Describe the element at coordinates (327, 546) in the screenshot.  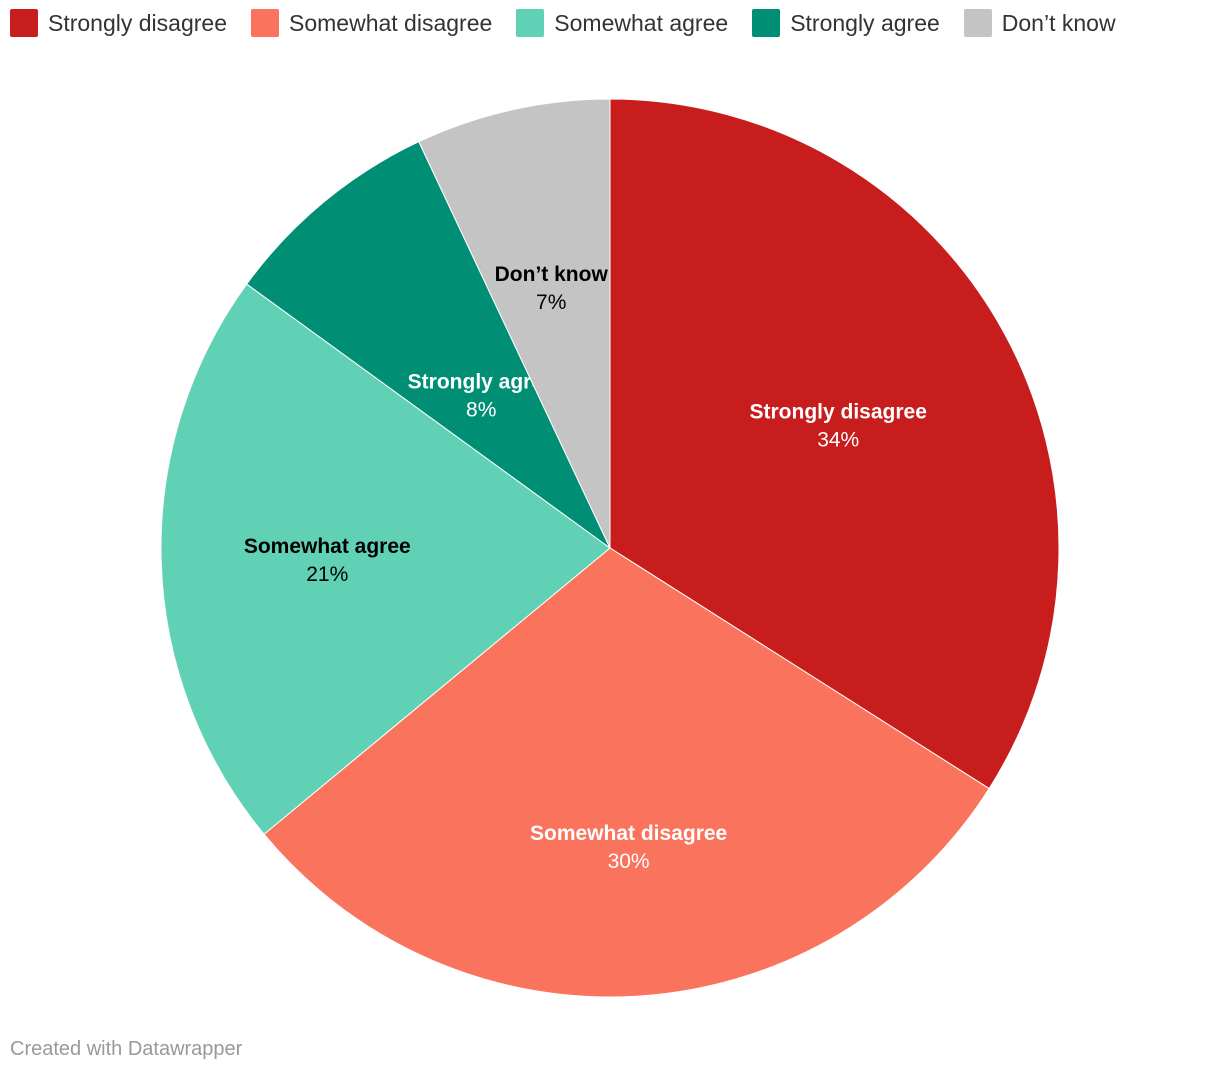
I see `slice-label-somewhat-agree: Somewhat agree` at that location.